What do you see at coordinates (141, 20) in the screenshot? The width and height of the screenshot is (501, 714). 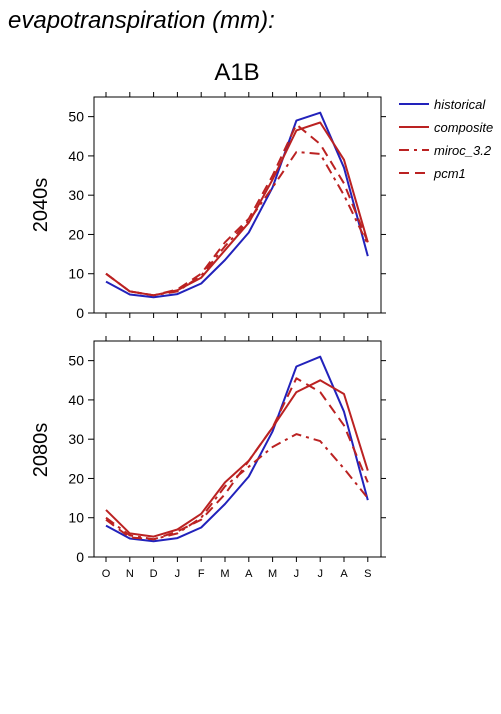 I see `page-title: evapotranspiration (mm):` at bounding box center [141, 20].